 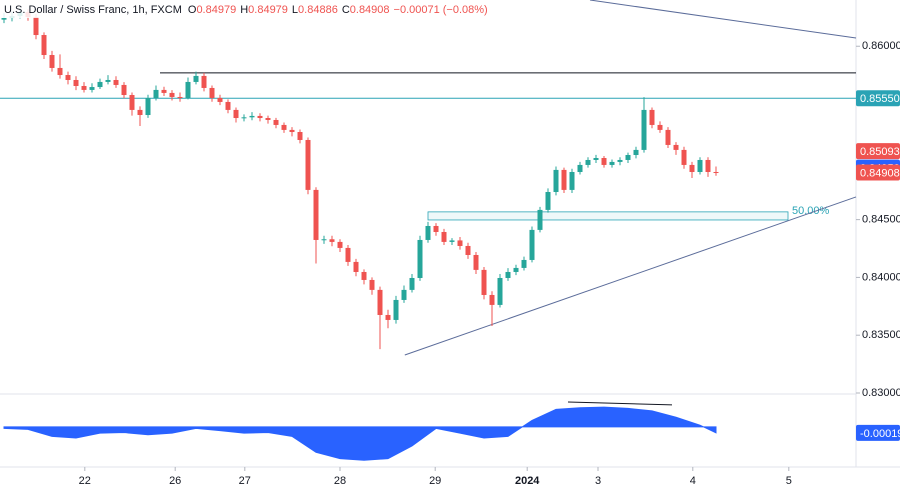 I want to click on y-tick-label: 0.83000, so click(x=881, y=393).